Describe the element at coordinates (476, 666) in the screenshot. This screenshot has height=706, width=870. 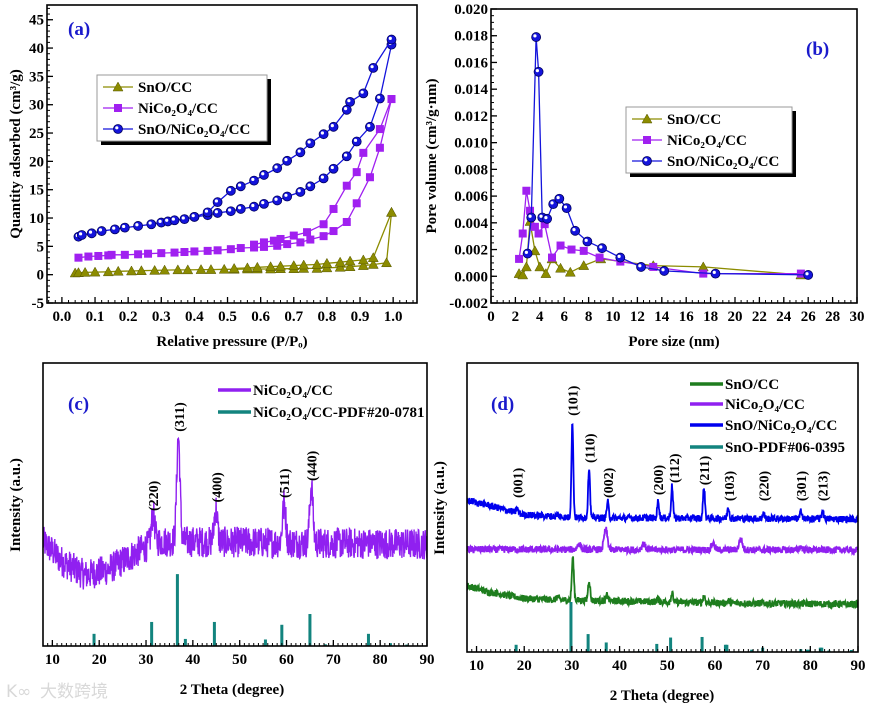
I see `x-tick-label: 10` at that location.